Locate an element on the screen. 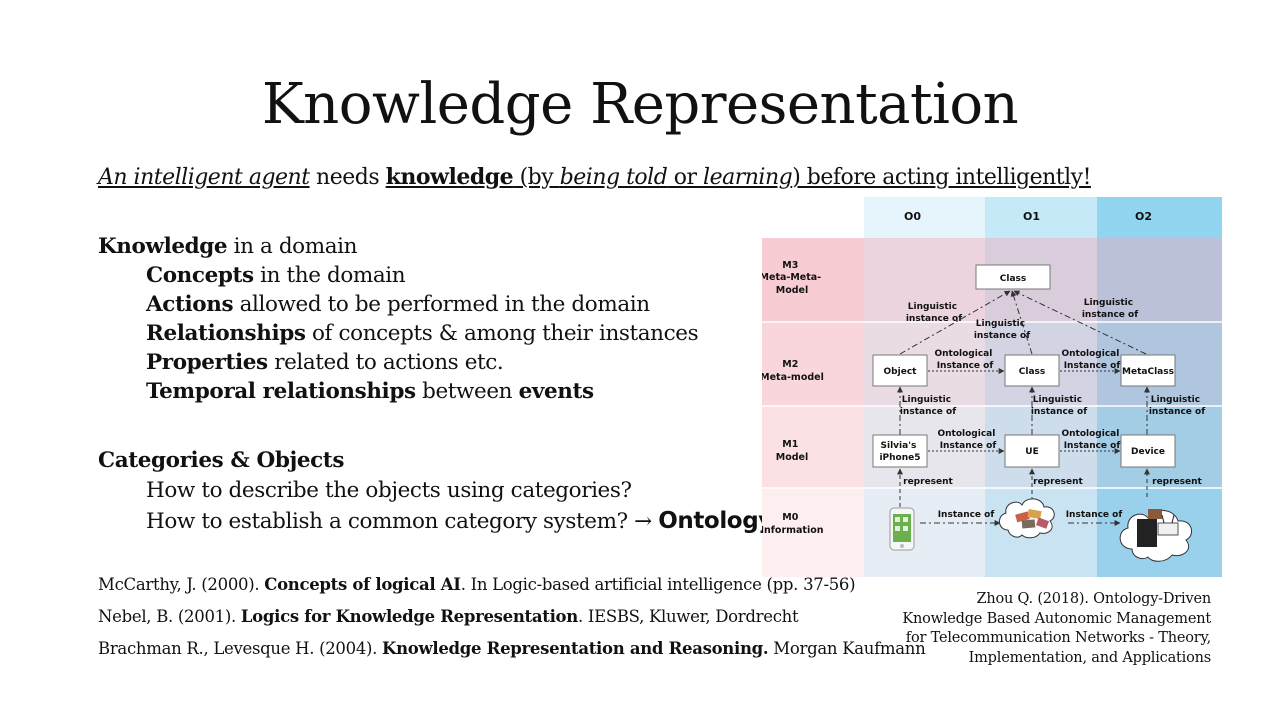 Image resolution: width=1280 pixels, height=720 pixels. node-ue is located at coordinates (1032, 451).